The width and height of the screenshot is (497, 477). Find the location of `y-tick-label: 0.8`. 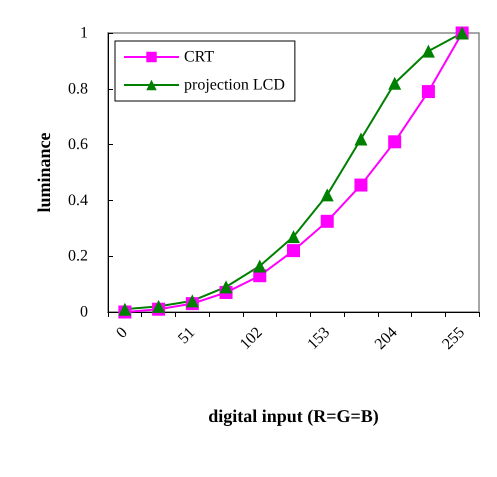

y-tick-label: 0.8 is located at coordinates (78, 89).